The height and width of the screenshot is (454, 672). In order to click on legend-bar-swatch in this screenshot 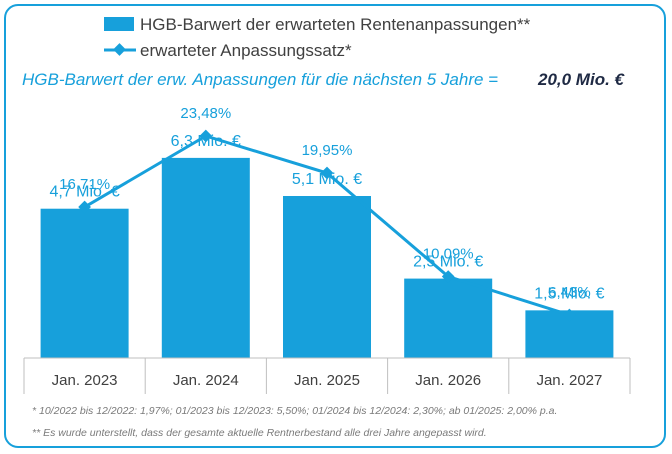, I will do `click(119, 24)`.